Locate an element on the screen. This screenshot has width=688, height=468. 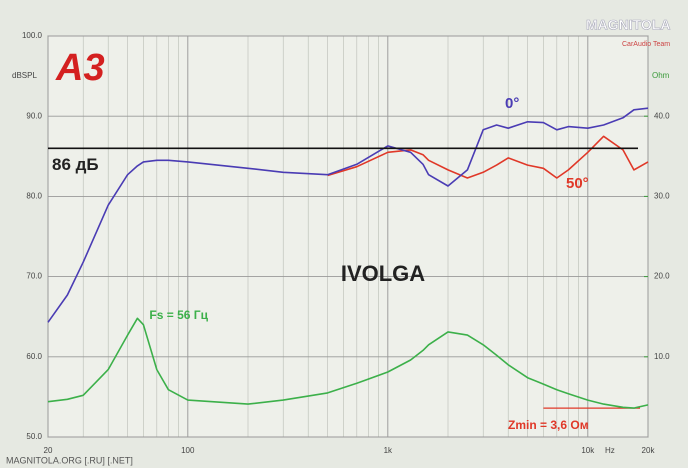
y-tick-label: 70.0 is located at coordinates (34, 276).